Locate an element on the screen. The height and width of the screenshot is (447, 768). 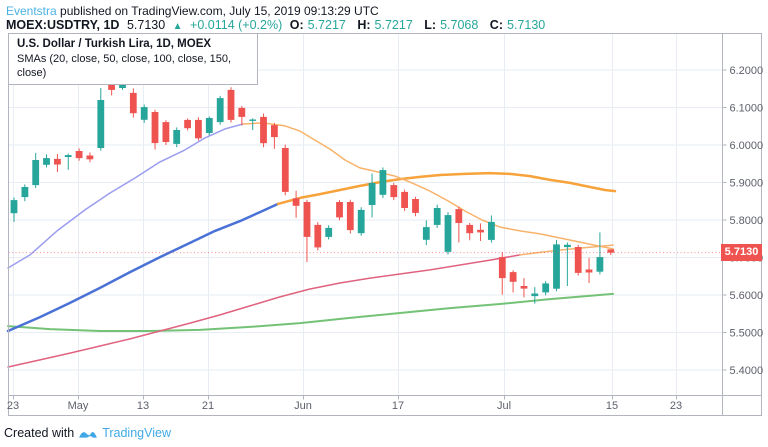
tradingview-logo-icon is located at coordinates (88, 434).